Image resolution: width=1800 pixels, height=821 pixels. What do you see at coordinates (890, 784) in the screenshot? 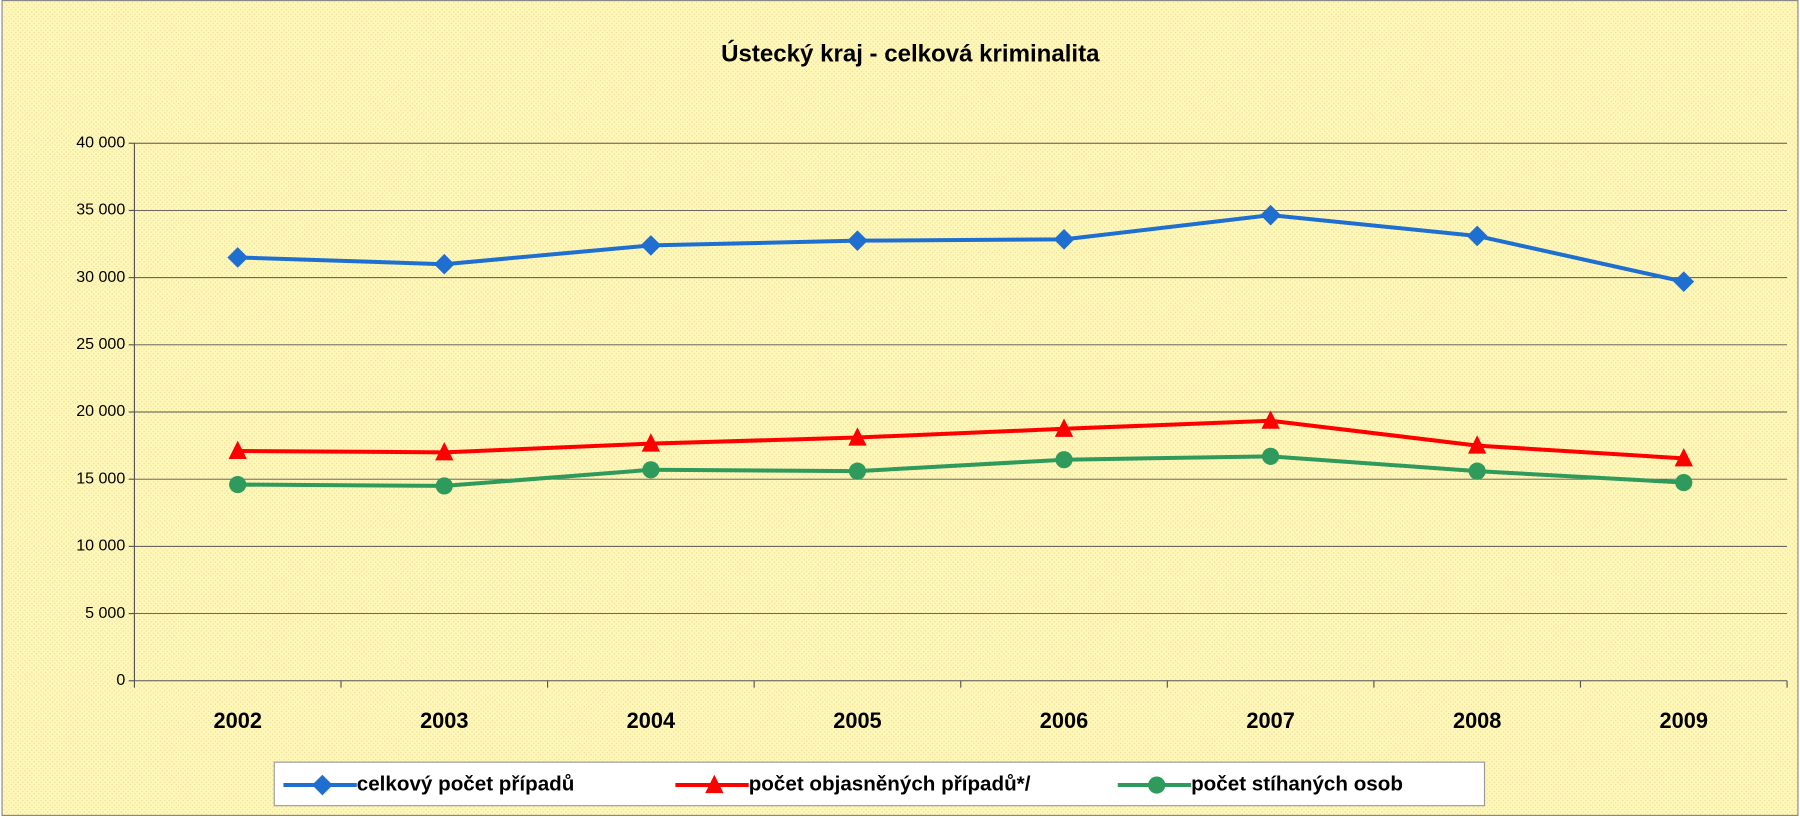
I see `legend-label: počet objasněných případů*/` at bounding box center [890, 784].